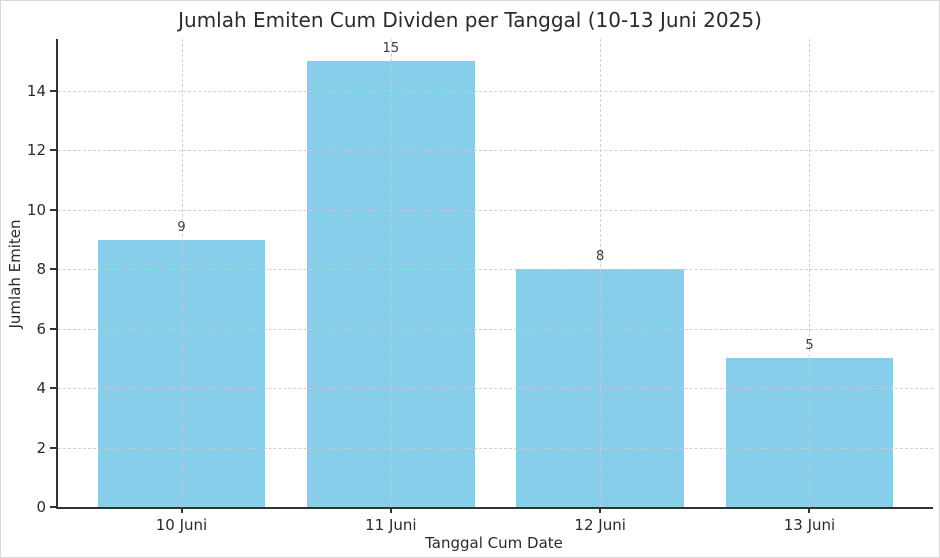  I want to click on gridline-x-10 Juni, so click(182, 273).